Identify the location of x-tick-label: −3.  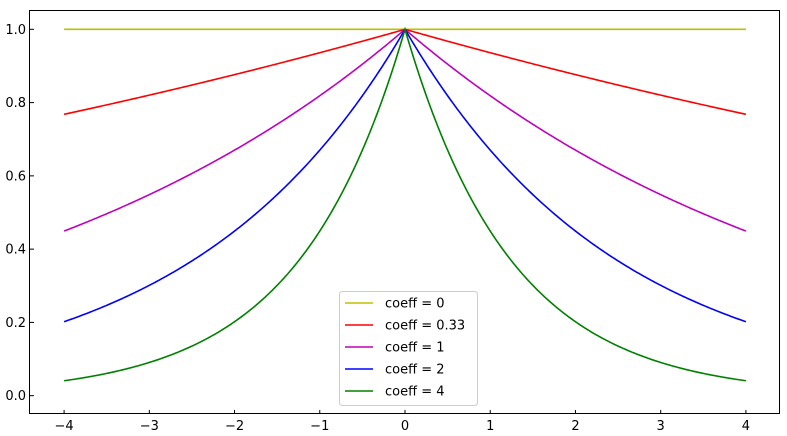
(149, 426).